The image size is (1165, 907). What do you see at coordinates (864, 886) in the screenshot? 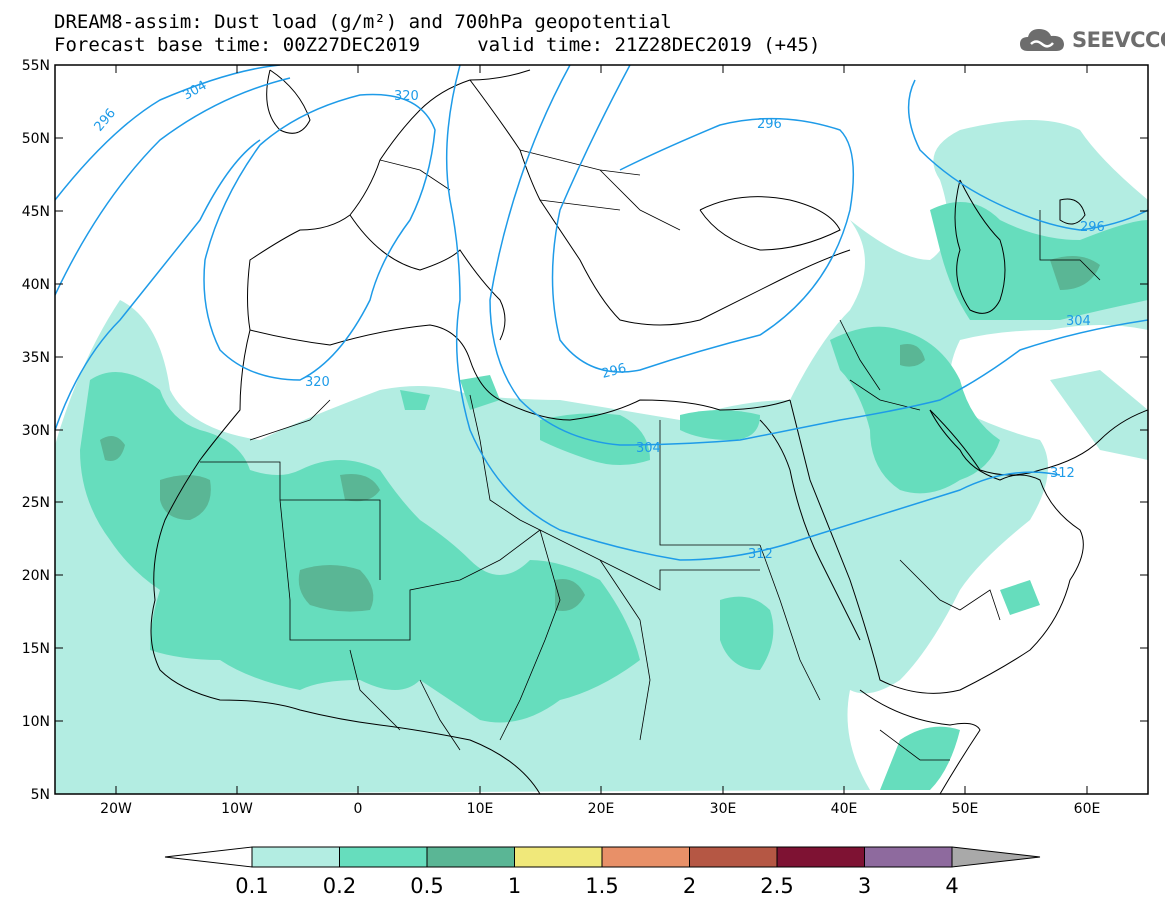
I see `colorbar-tick-label: 3` at bounding box center [864, 886].